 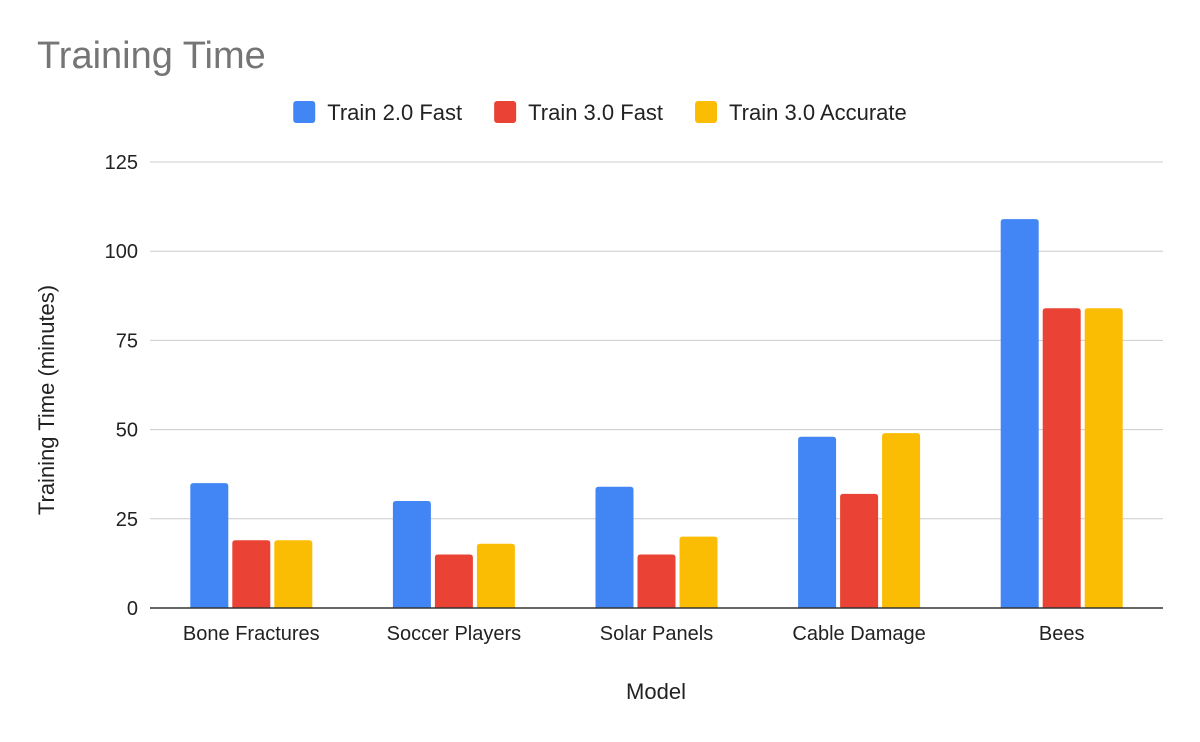 What do you see at coordinates (453, 581) in the screenshot?
I see `bar-train-3-0-fast-soccer-players` at bounding box center [453, 581].